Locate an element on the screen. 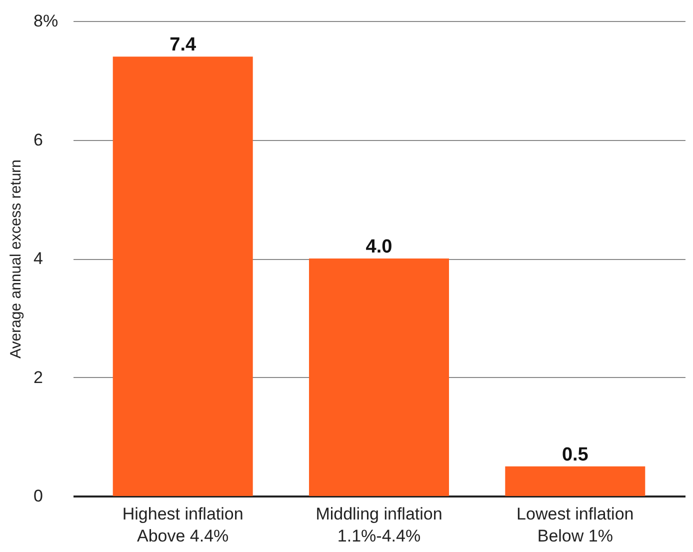 This screenshot has height=552, width=693. x-tick-label: Middling inflation 1.1%-4.4% is located at coordinates (379, 525).